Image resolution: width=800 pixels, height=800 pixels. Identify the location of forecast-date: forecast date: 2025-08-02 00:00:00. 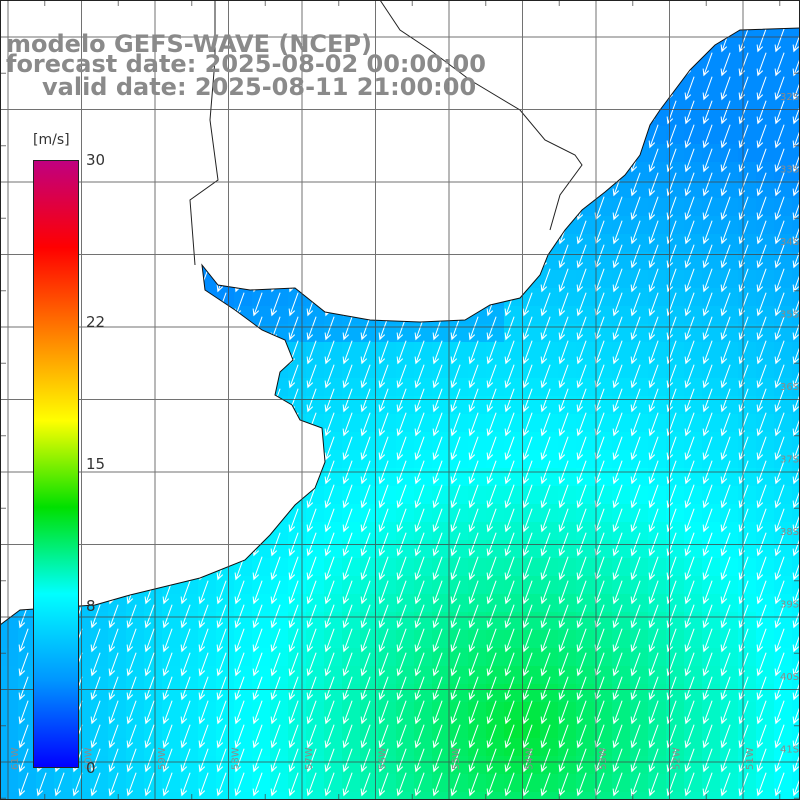
(246, 64).